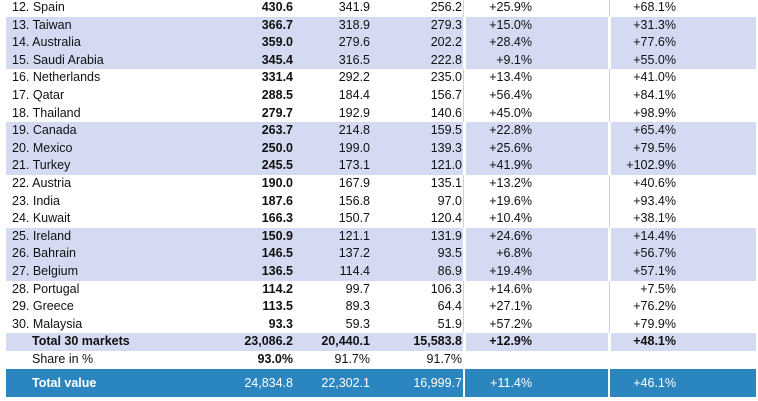 The height and width of the screenshot is (401, 758). What do you see at coordinates (277, 130) in the screenshot?
I see `cell-v1: 263.7` at bounding box center [277, 130].